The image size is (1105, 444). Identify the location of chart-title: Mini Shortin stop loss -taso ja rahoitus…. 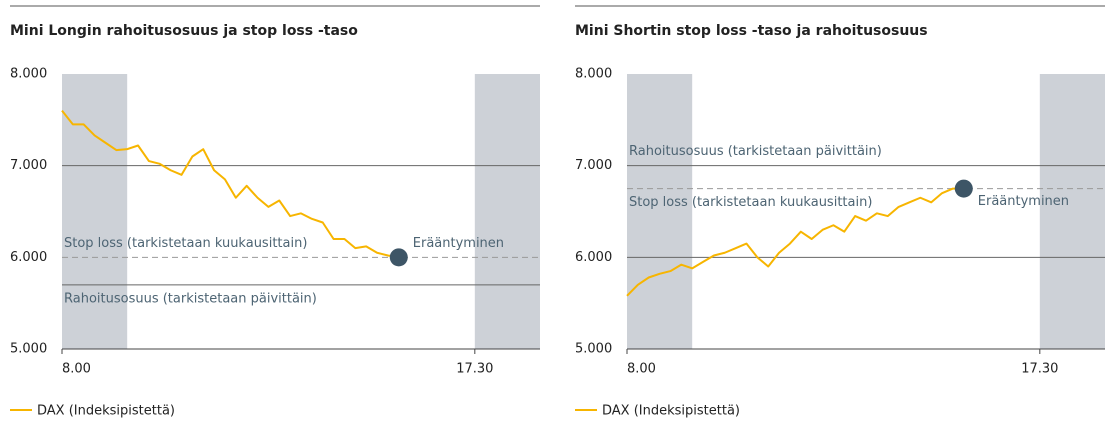
(751, 31).